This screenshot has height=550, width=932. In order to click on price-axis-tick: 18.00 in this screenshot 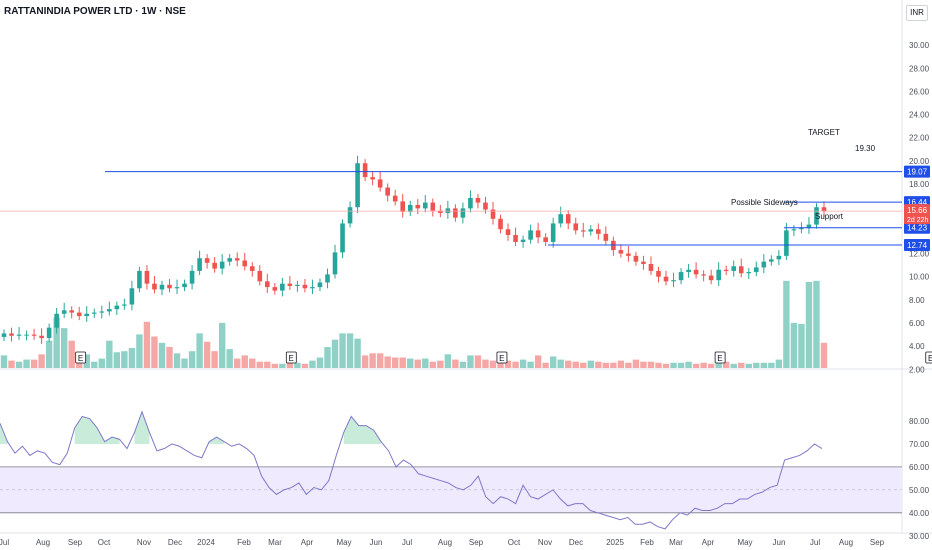, I will do `click(919, 184)`.